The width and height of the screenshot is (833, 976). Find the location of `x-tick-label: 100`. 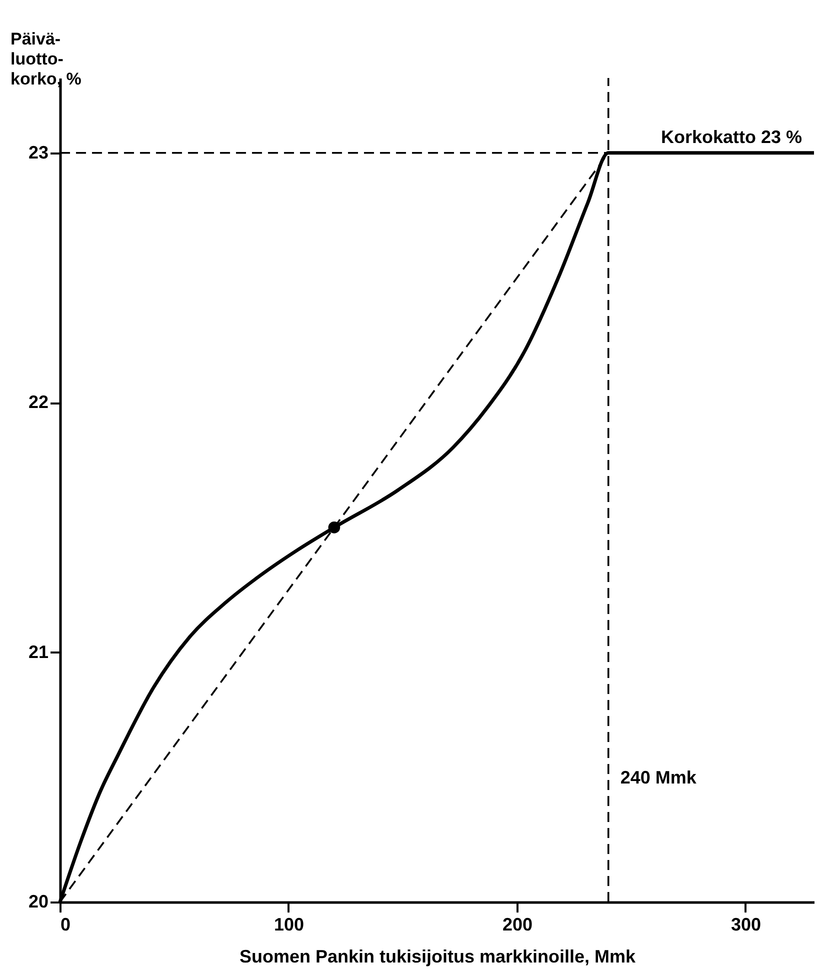

x-tick-label: 100 is located at coordinates (289, 924).